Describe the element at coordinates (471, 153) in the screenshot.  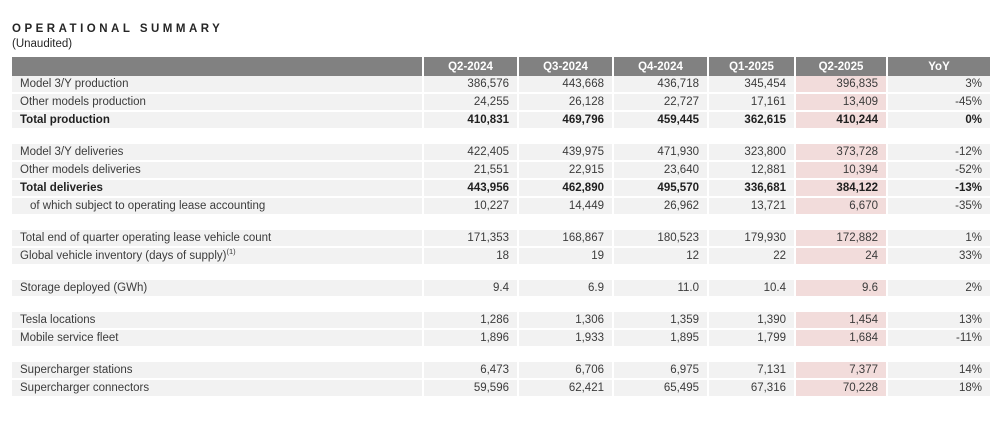
I see `cell-value: 422,405` at that location.